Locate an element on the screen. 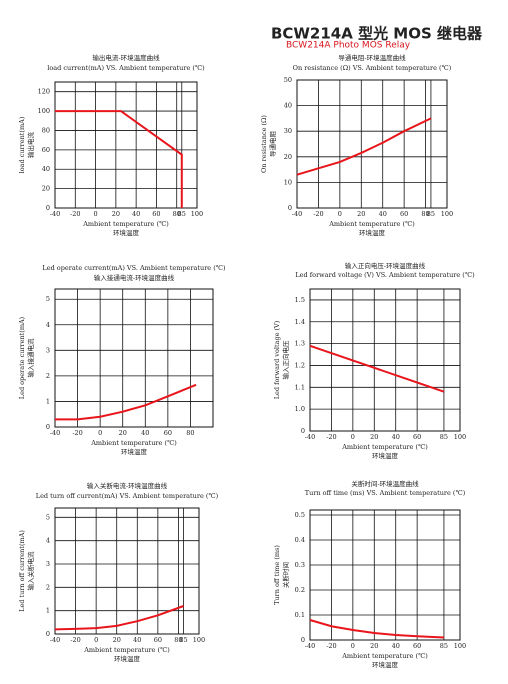 This screenshot has width=508, height=684. y-axis-label: load current(mA) is located at coordinates (22, 144).